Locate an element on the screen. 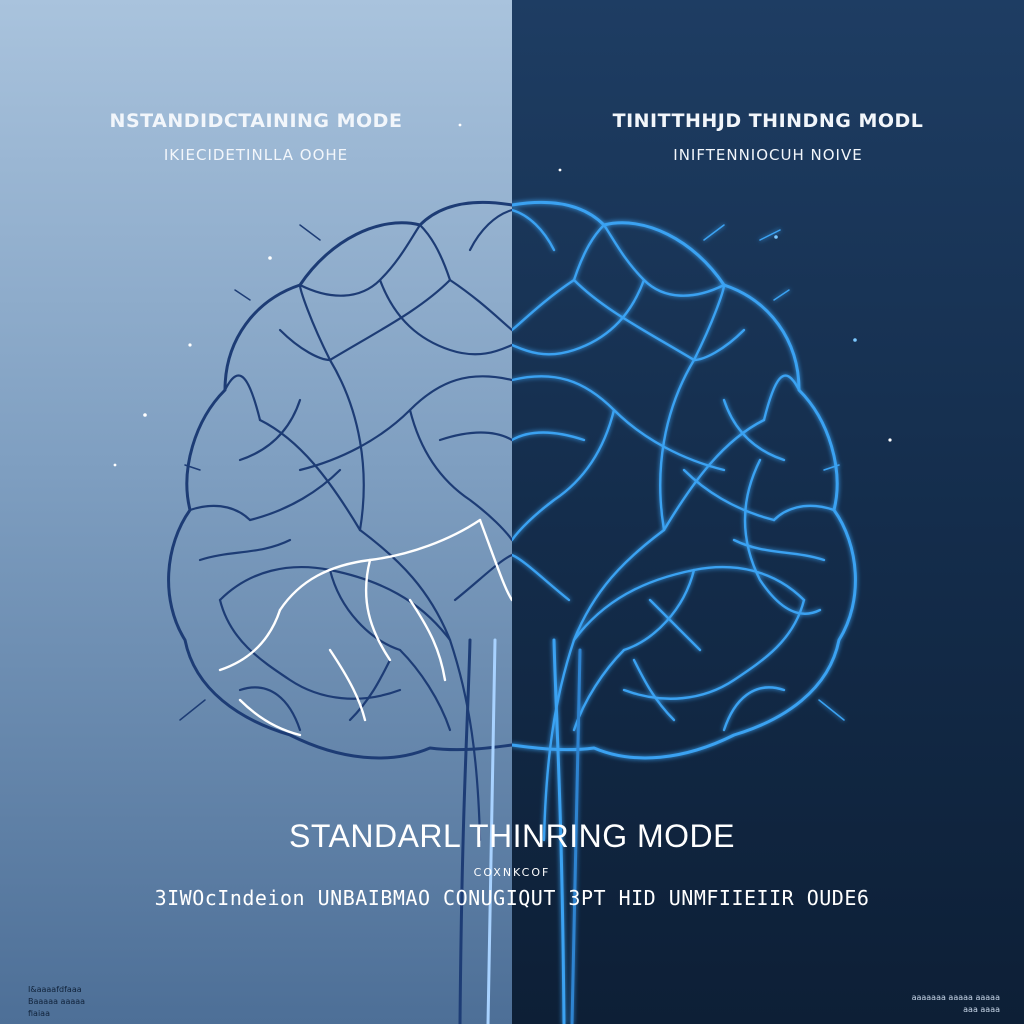  left-highlight-veins is located at coordinates (365, 627).